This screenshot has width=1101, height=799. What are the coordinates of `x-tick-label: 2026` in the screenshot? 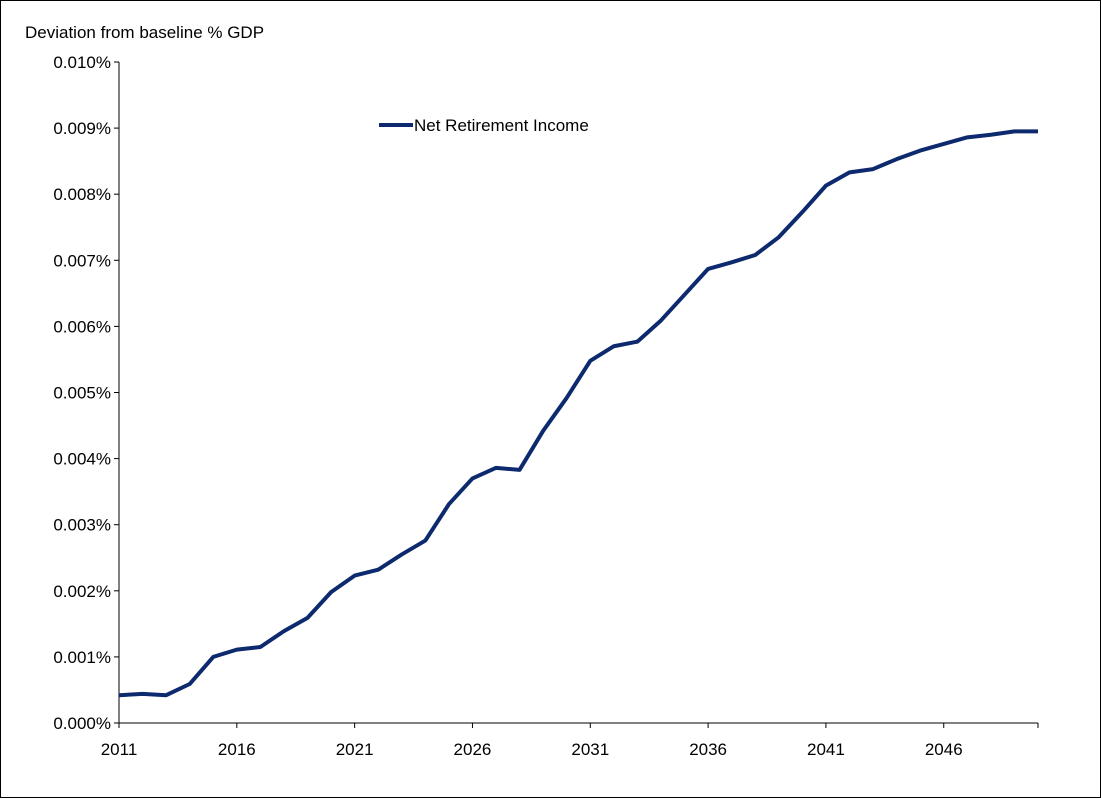 It's located at (473, 749).